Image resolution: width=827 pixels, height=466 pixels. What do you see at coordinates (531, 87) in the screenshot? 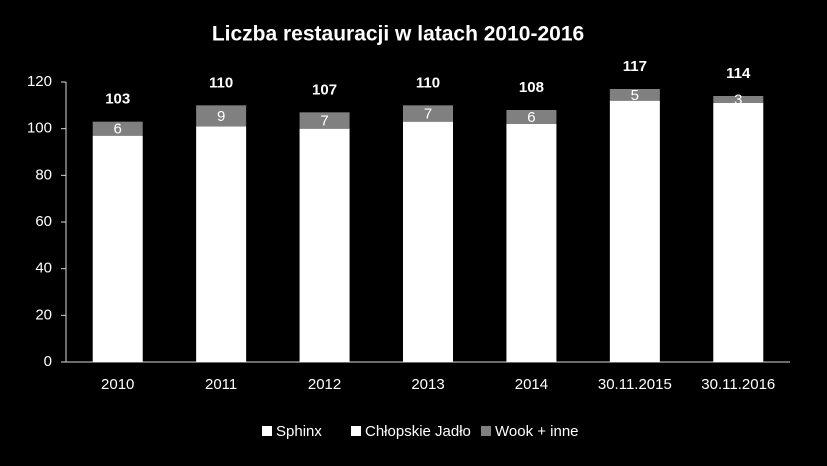
I see `total-label: 108` at bounding box center [531, 87].